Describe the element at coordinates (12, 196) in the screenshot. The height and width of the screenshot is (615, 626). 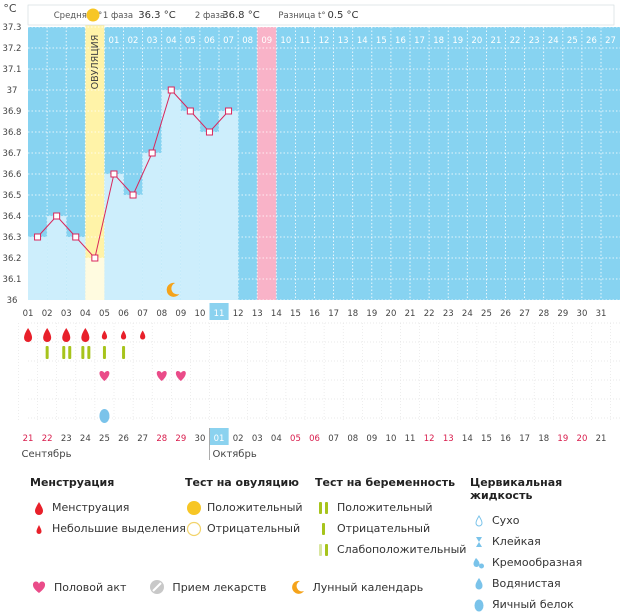
I see `y-tick-label: 36.5` at that location.